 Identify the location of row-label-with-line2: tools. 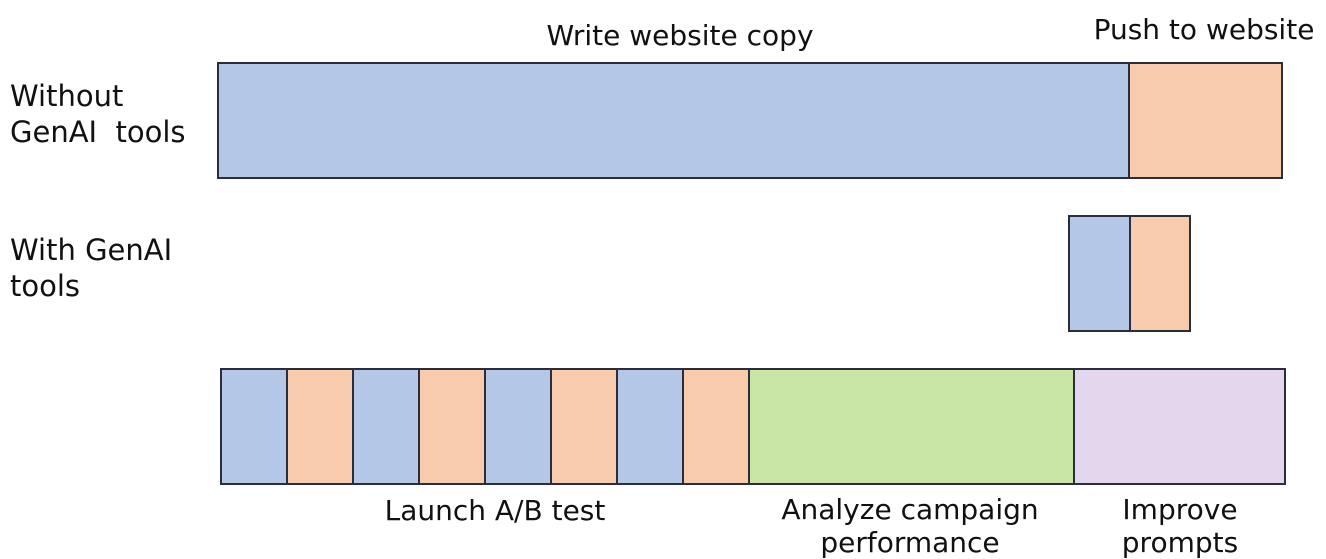
(45, 286).